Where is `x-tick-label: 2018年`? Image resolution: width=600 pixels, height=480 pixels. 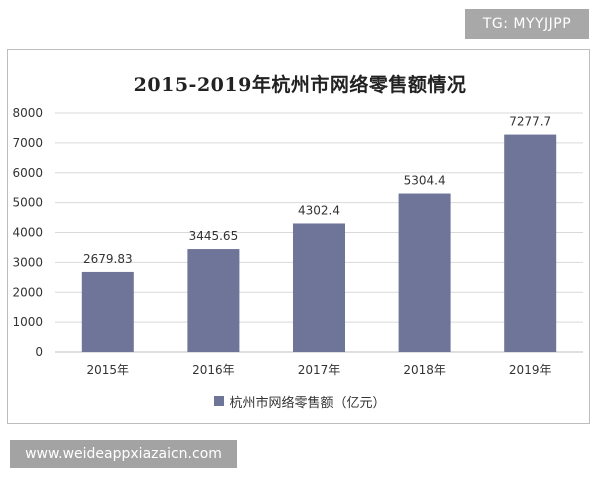
x-tick-label: 2018年 is located at coordinates (424, 370).